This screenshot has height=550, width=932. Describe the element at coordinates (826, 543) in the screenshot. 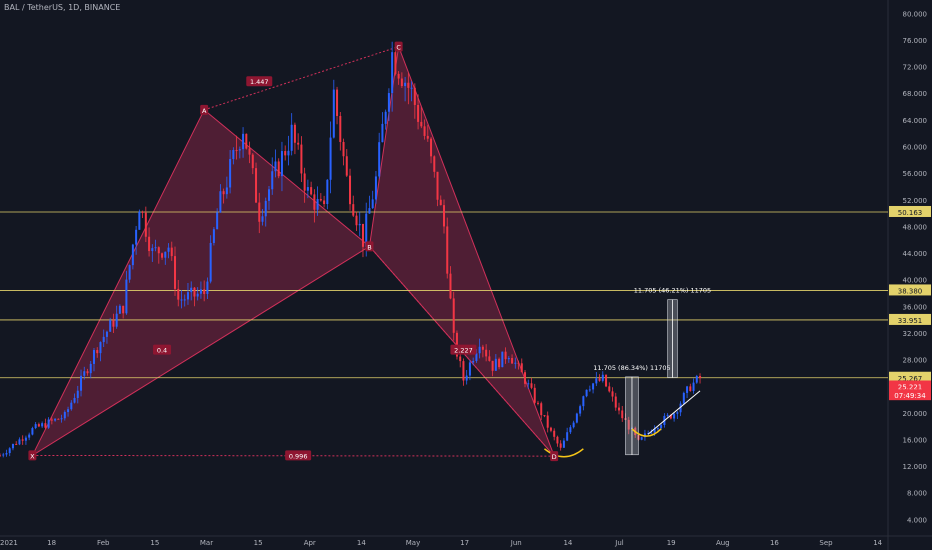

I see `x-tick-label: Sep` at that location.